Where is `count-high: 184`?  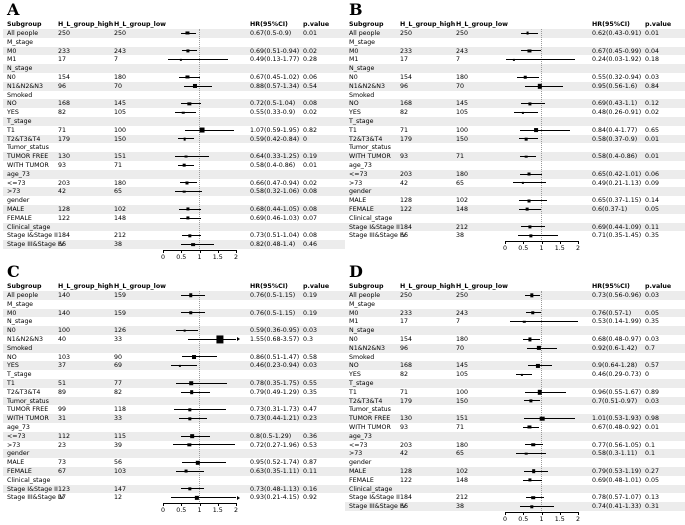 count-high: 184 is located at coordinates (406, 498).